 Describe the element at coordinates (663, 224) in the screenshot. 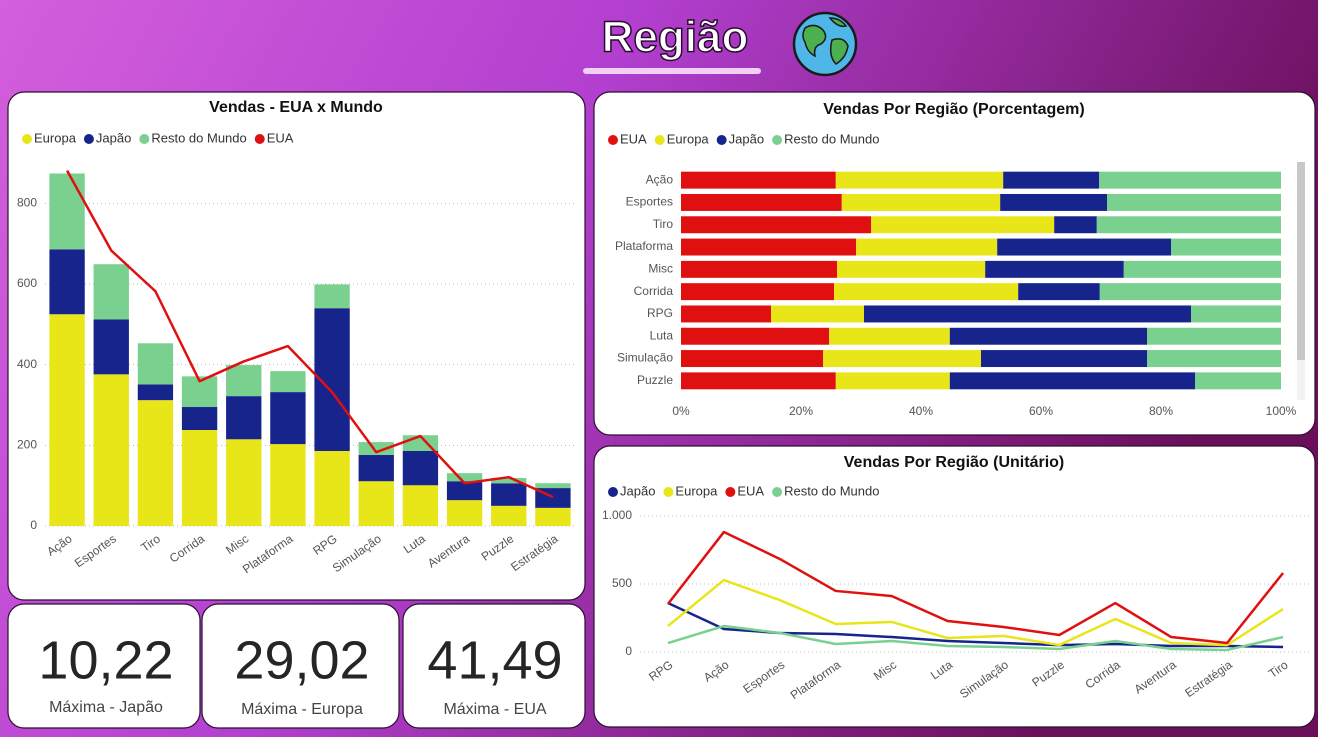

I see `y-tick-label: Tiro` at that location.